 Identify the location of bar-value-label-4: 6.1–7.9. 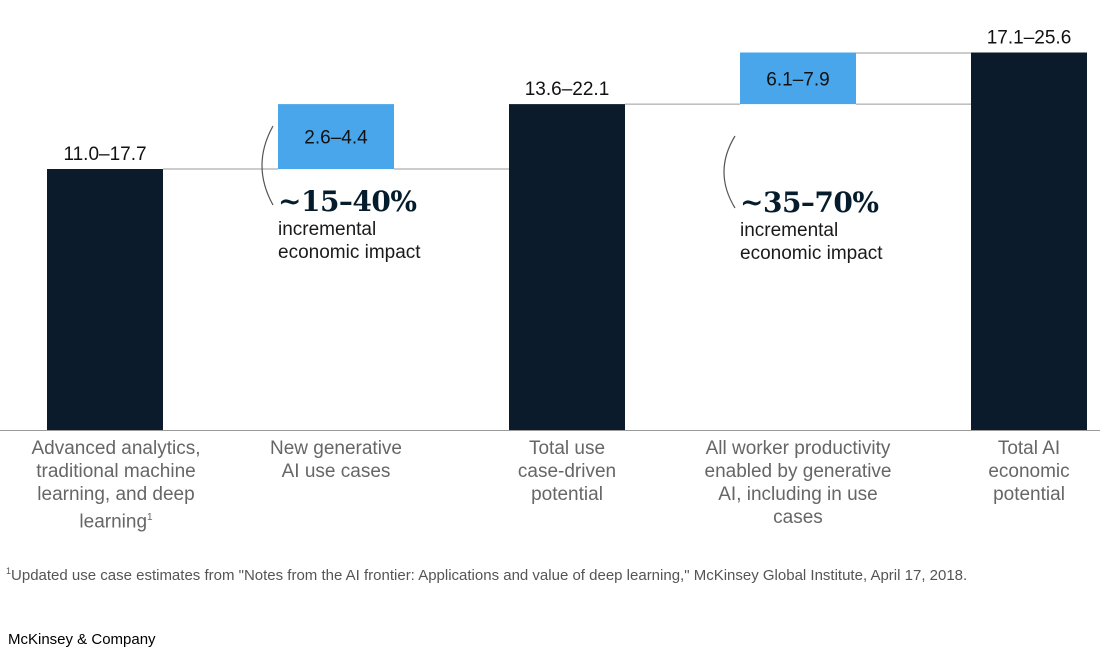
(797, 79).